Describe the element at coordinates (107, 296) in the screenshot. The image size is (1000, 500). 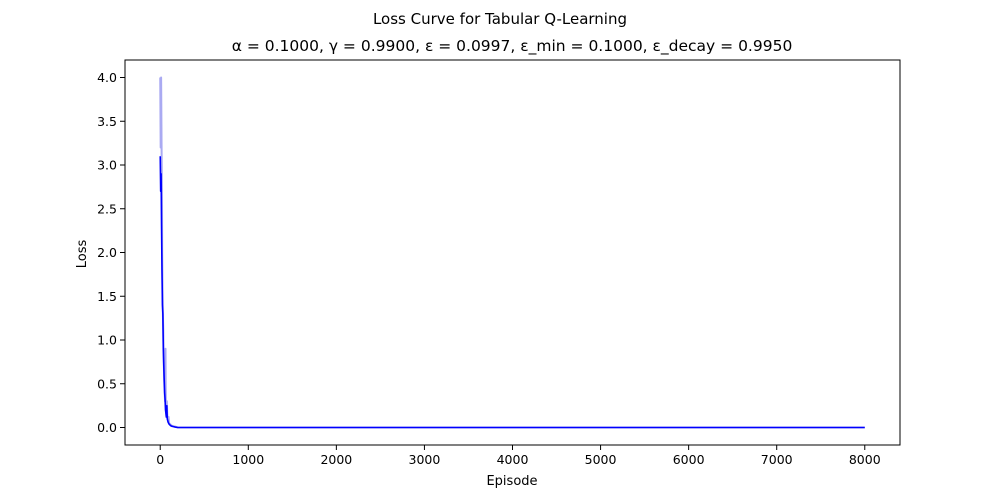
I see `y-tick-label: 1.5` at that location.